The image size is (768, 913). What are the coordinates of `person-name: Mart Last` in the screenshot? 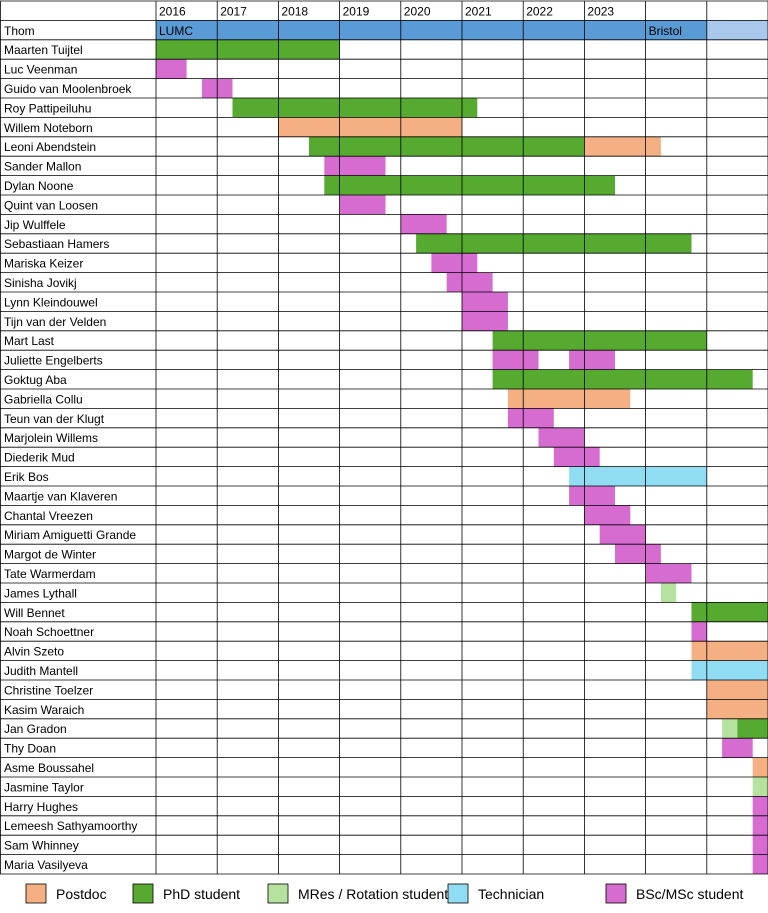 It's located at (29, 341).